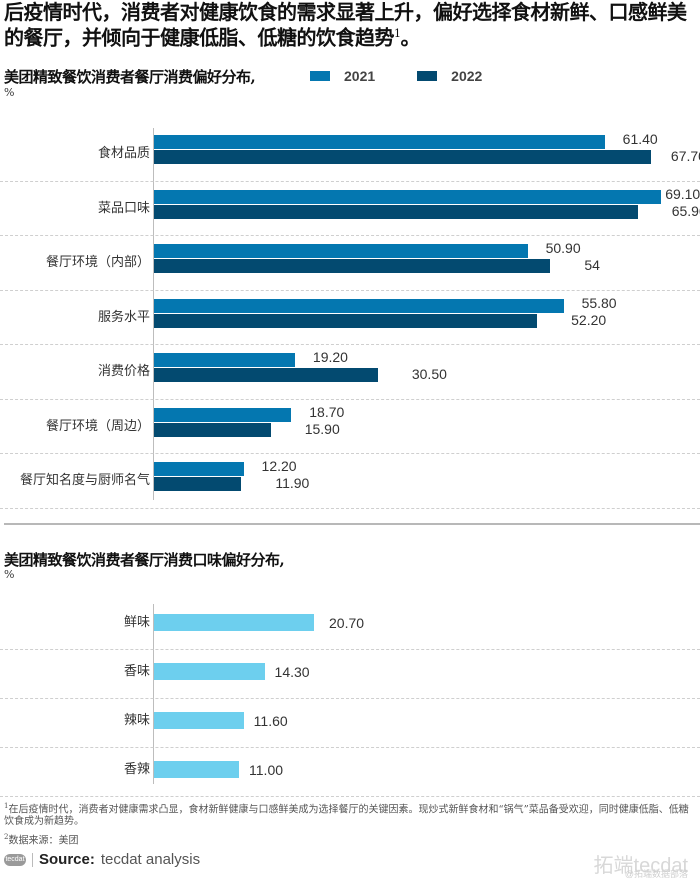 The height and width of the screenshot is (880, 700). Describe the element at coordinates (32, 859) in the screenshot. I see `source-divider` at that location.